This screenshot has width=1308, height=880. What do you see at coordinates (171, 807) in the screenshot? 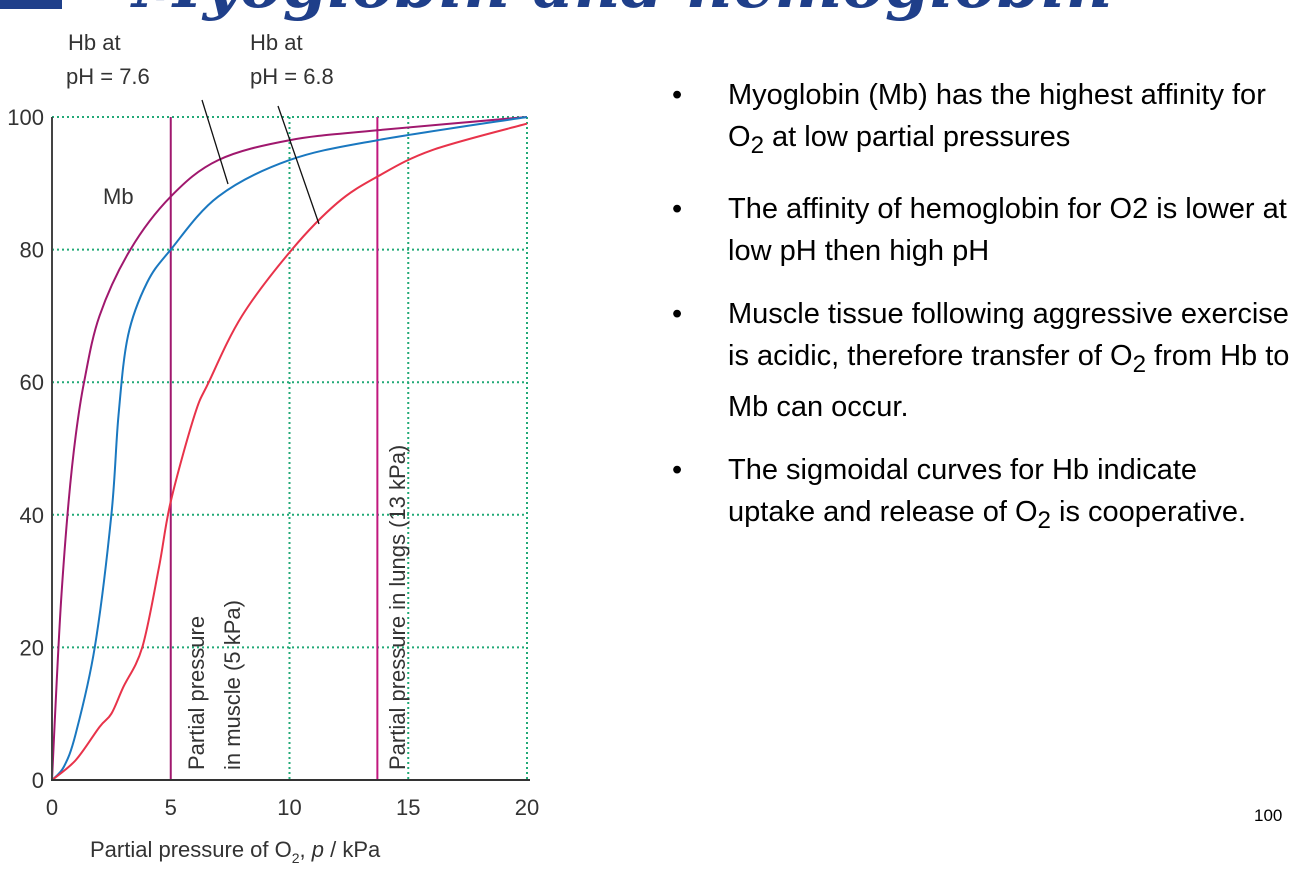
I see `x-tick-label: 5` at bounding box center [171, 807].